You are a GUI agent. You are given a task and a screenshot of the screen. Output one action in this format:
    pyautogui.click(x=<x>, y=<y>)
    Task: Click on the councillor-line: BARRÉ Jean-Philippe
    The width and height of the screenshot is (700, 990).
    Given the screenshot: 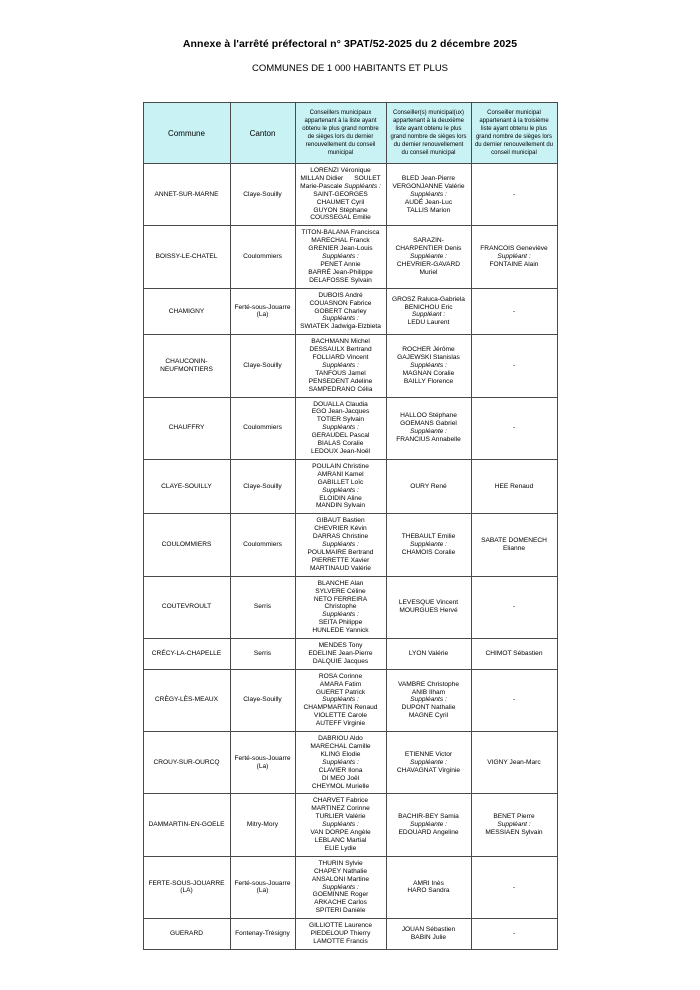 What is the action you would take?
    pyautogui.click(x=340, y=272)
    